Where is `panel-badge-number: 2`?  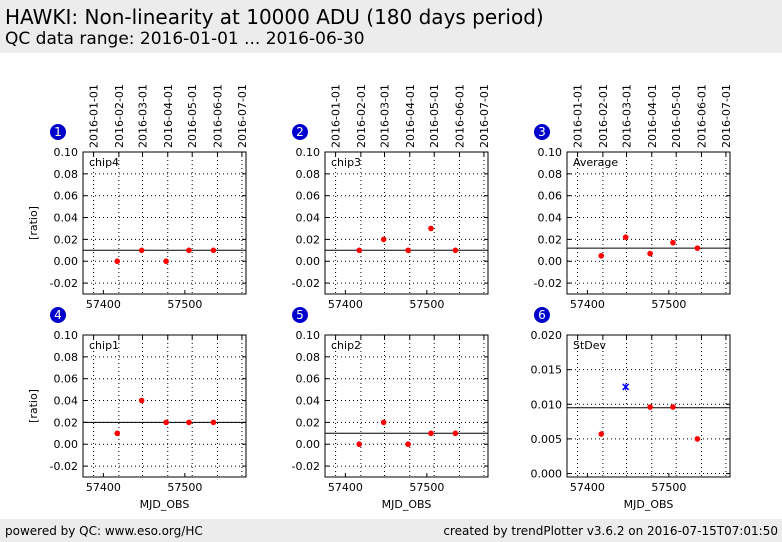 panel-badge-number: 2 is located at coordinates (300, 132).